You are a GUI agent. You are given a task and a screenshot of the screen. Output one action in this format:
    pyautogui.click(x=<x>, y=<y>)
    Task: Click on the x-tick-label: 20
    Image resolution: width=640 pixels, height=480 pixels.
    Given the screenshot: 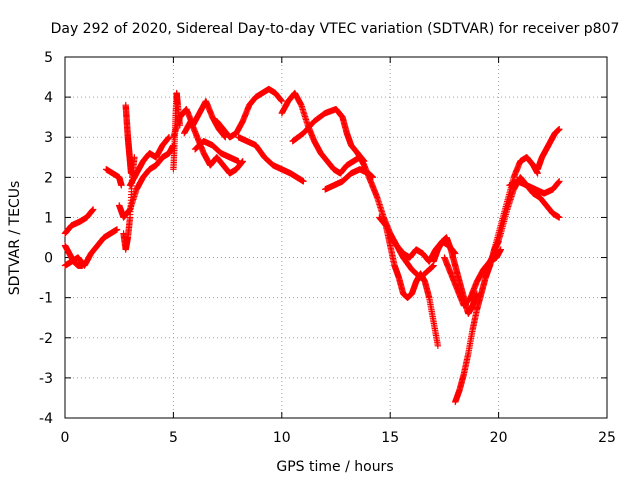 What is the action you would take?
    pyautogui.click(x=499, y=438)
    